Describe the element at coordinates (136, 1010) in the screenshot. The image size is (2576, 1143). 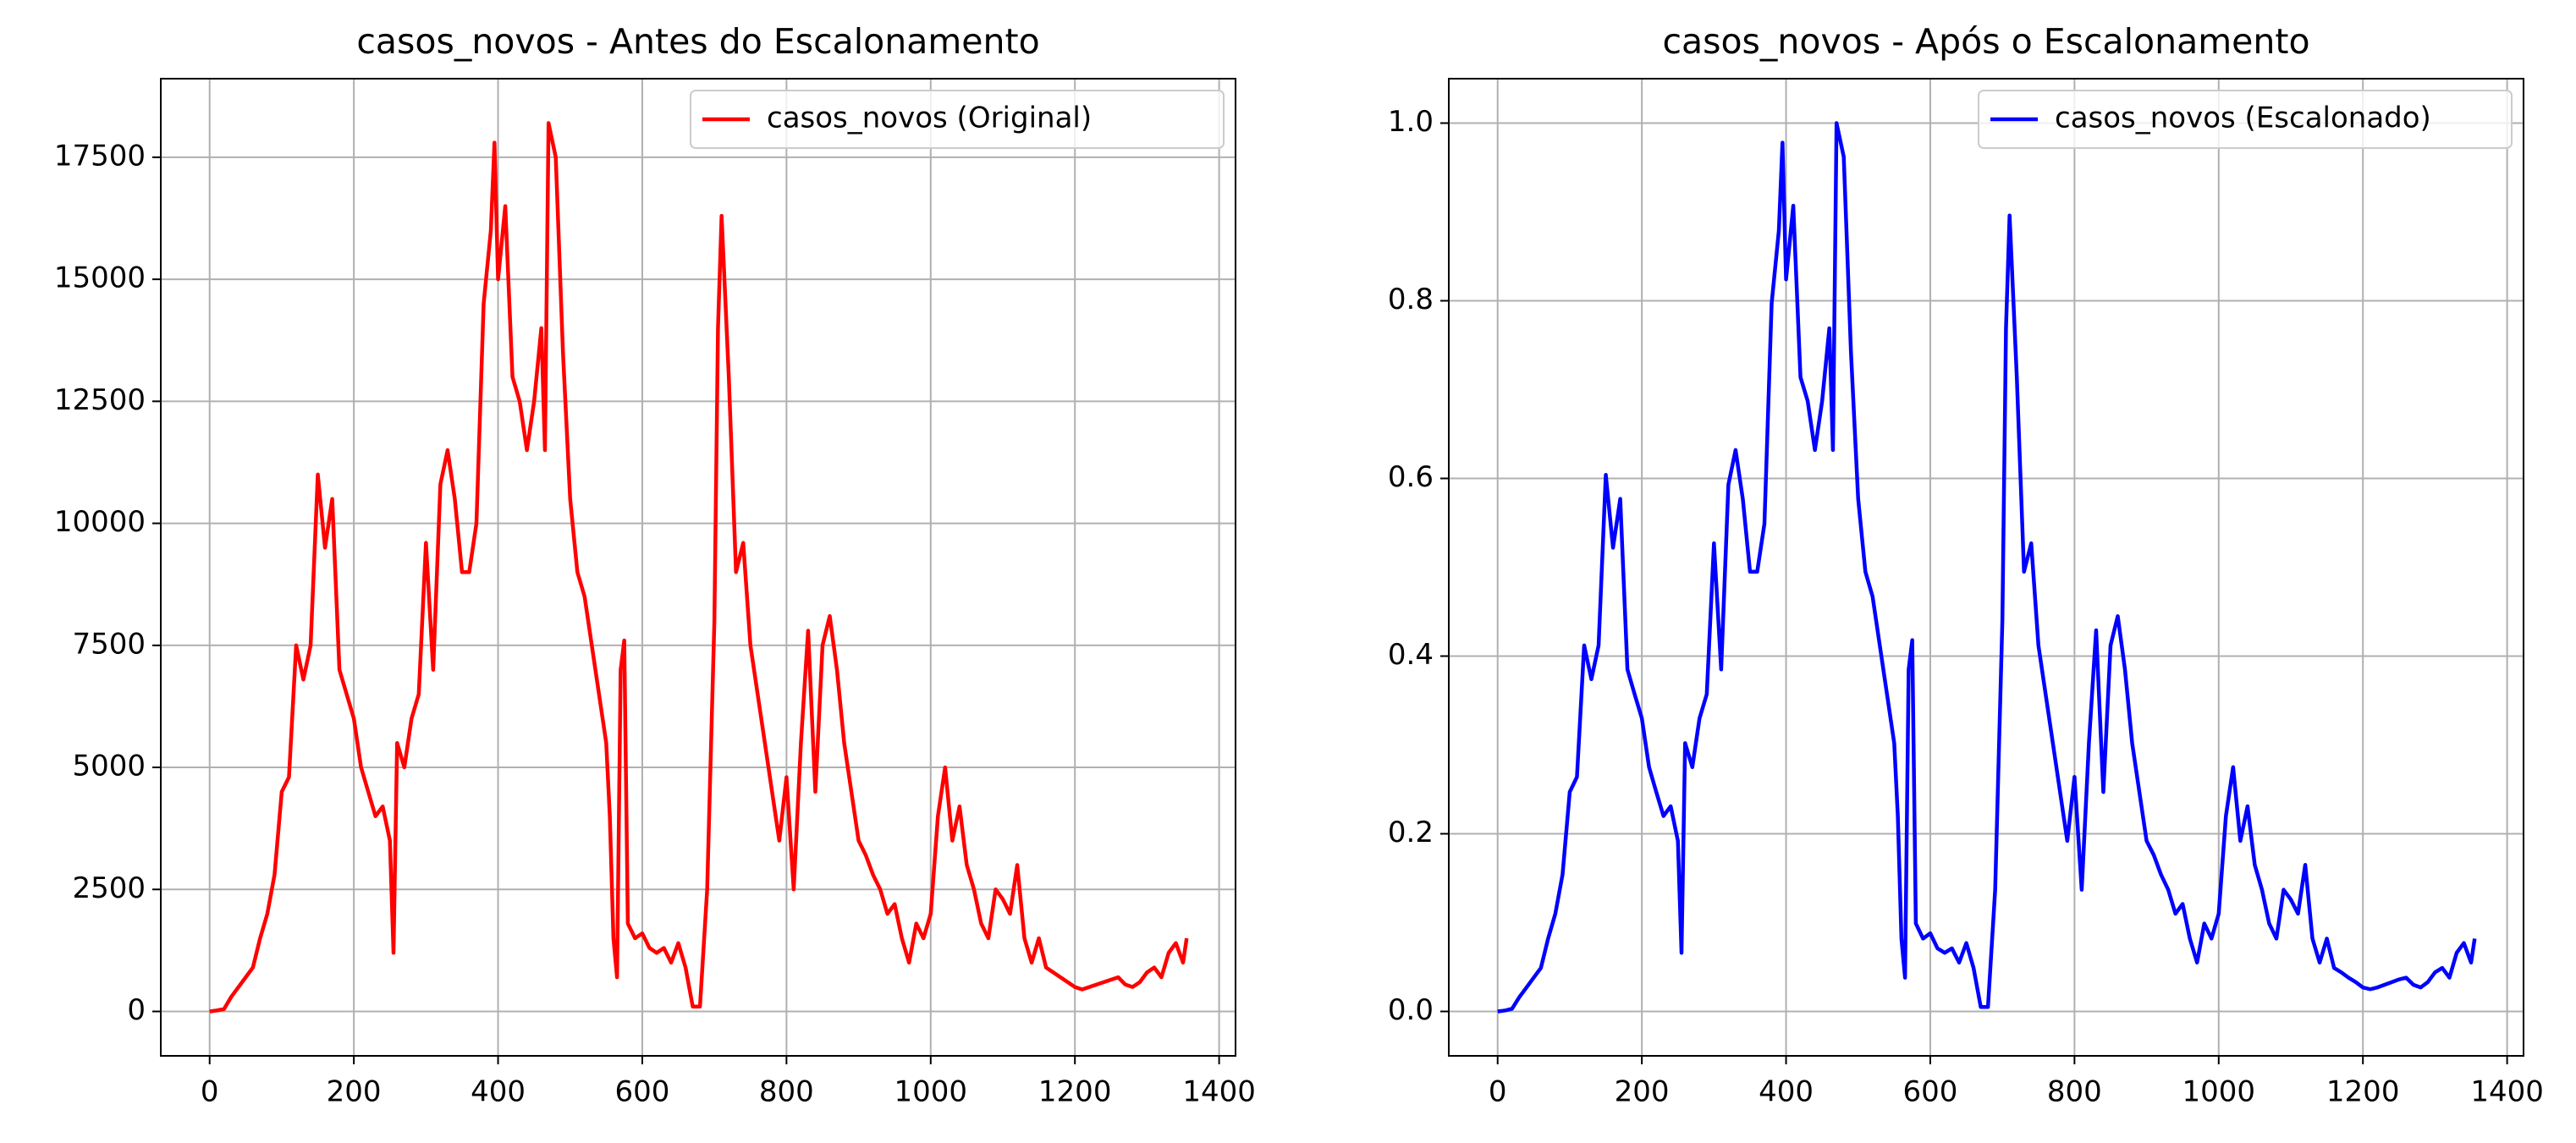
I see `y-tick-label: 0` at that location.